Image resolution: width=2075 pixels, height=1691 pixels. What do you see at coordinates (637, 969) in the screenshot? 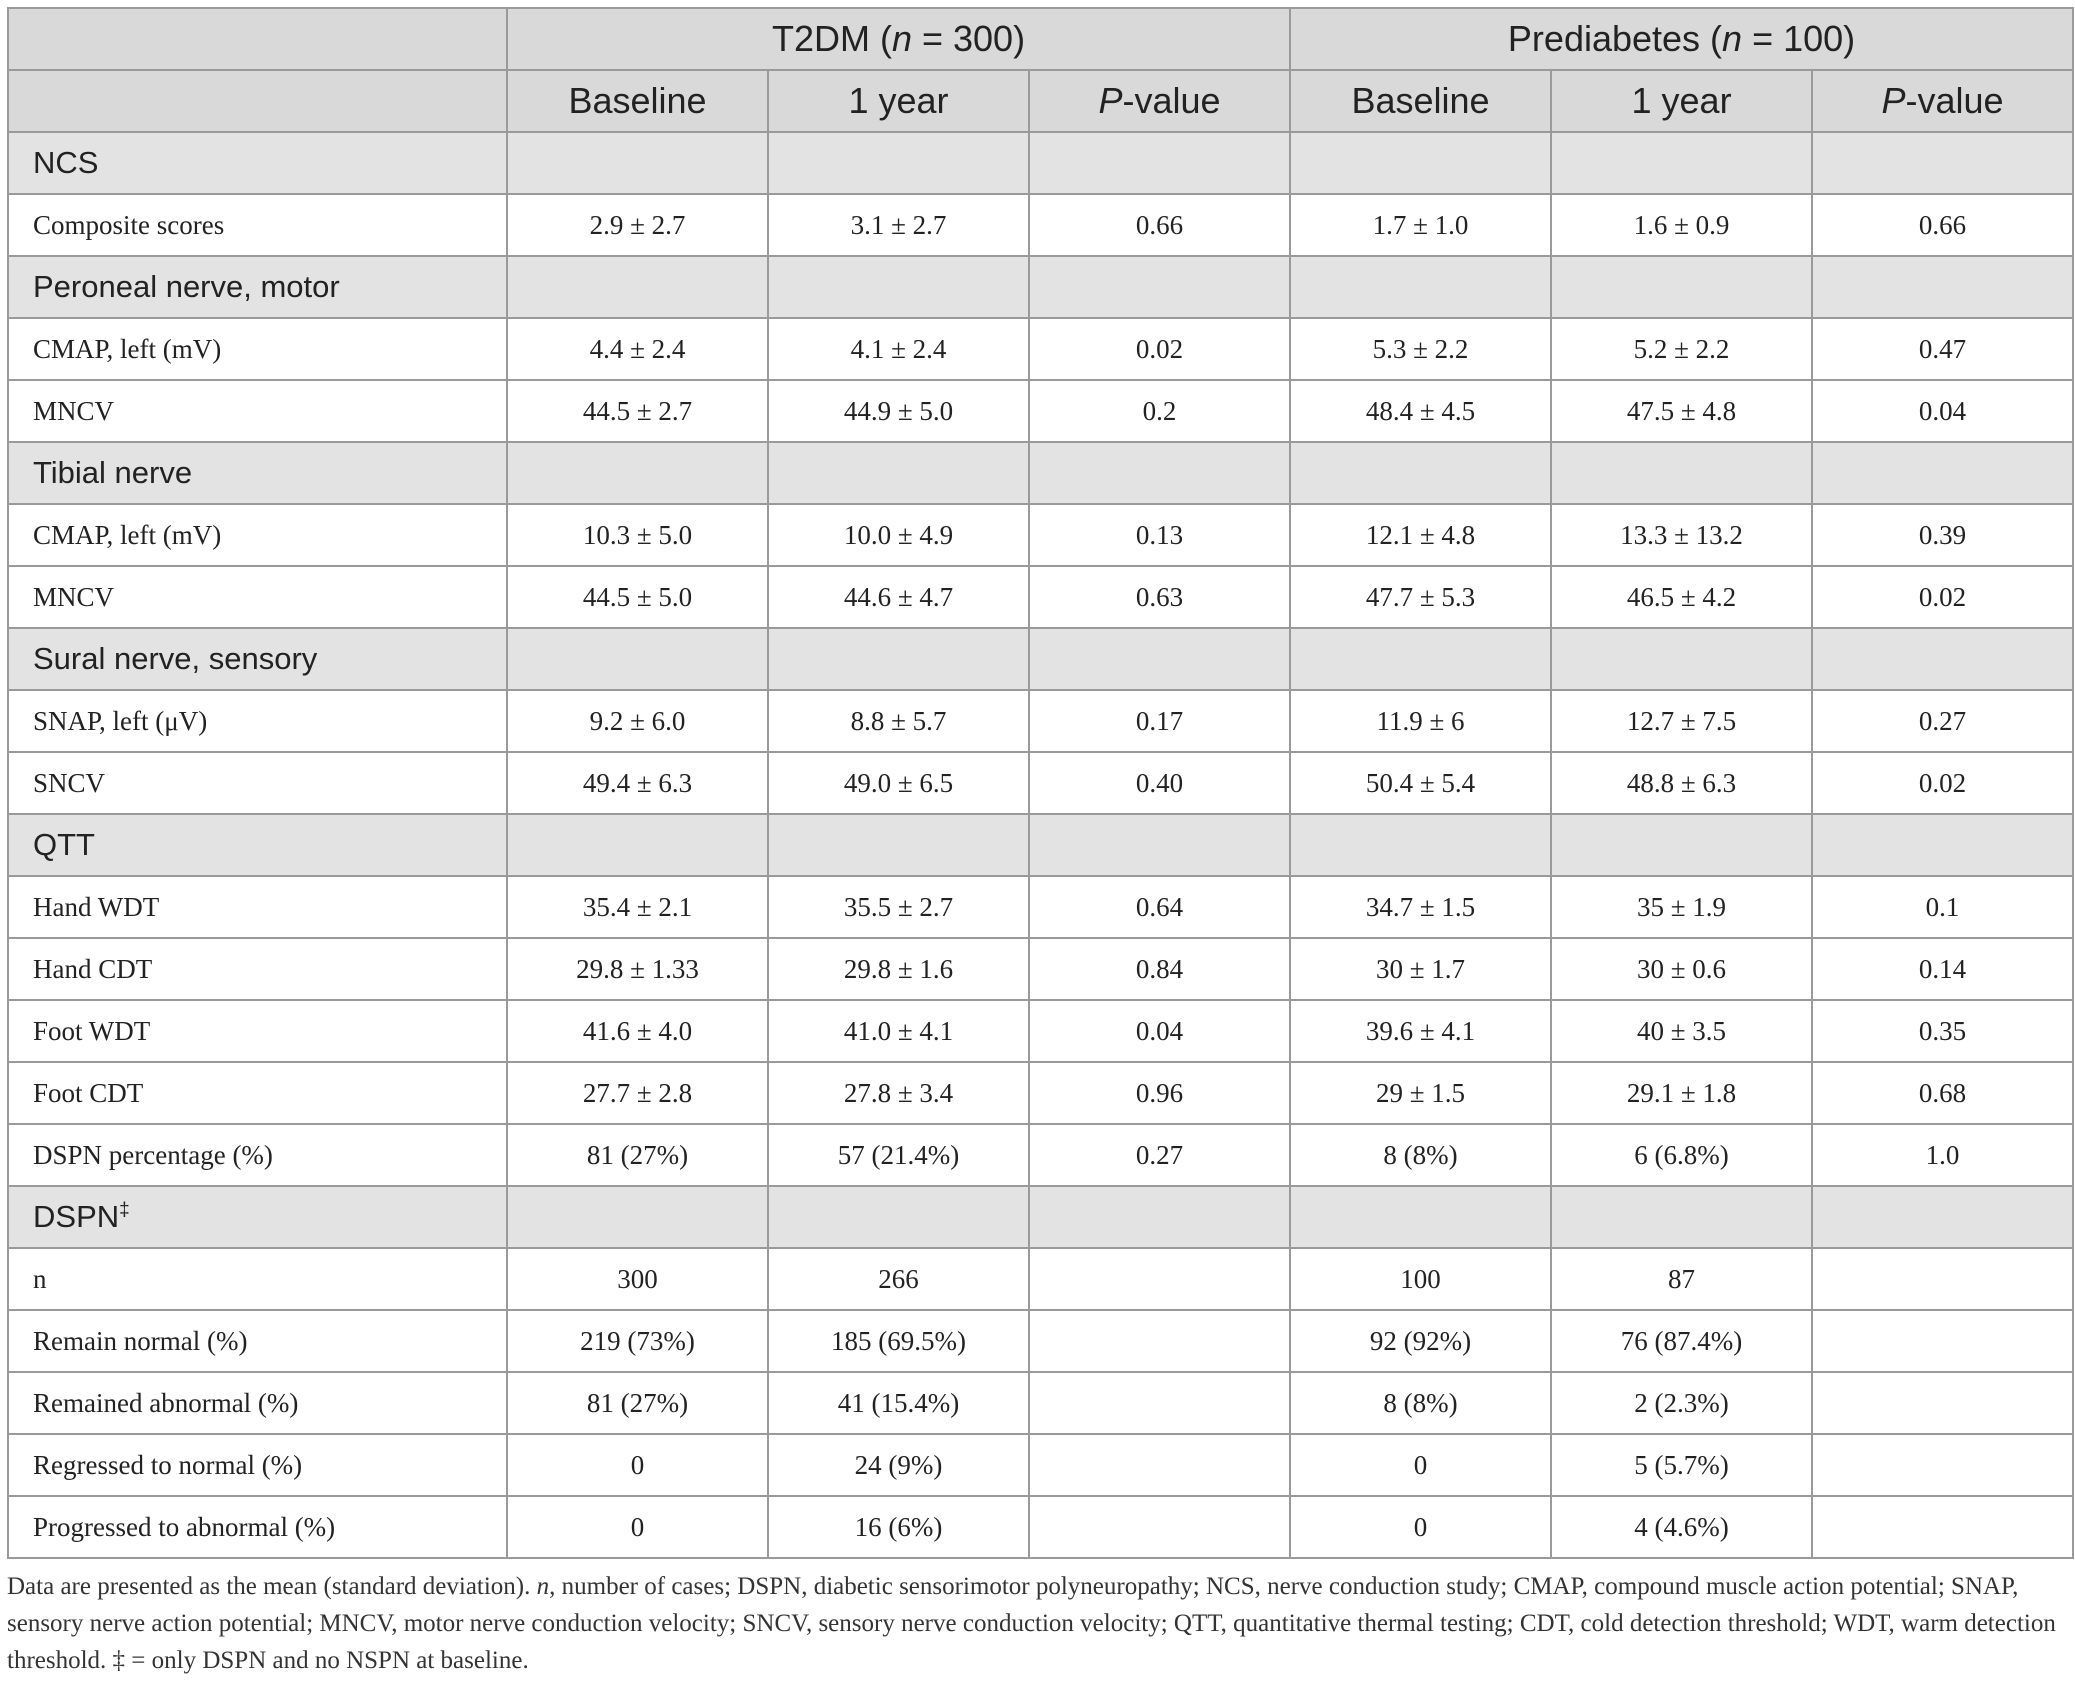
I see `value-cell: 29.8 ± 1.33` at bounding box center [637, 969].